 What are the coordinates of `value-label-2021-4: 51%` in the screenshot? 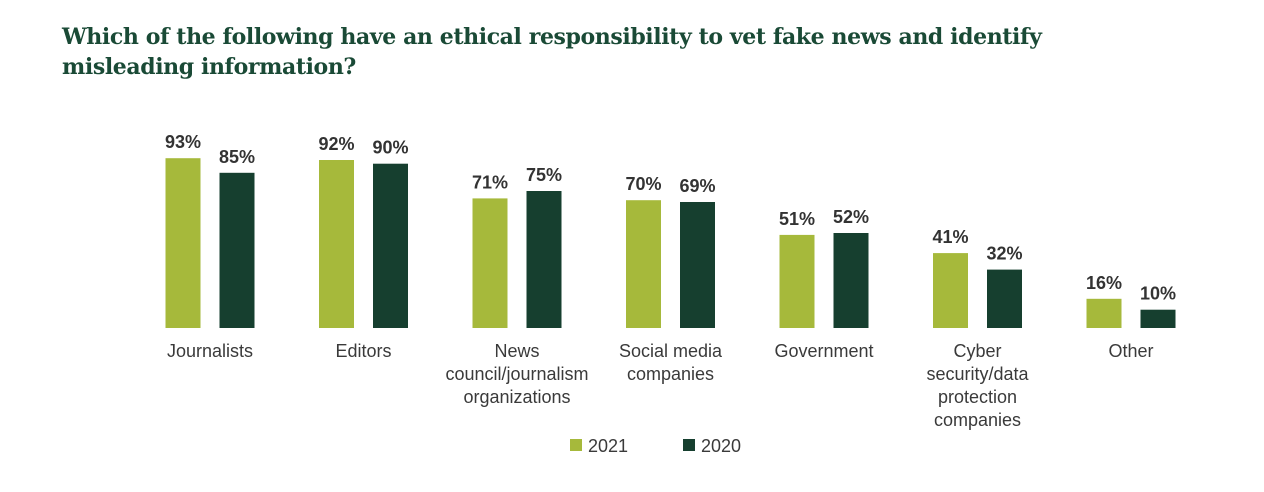 It's located at (797, 219).